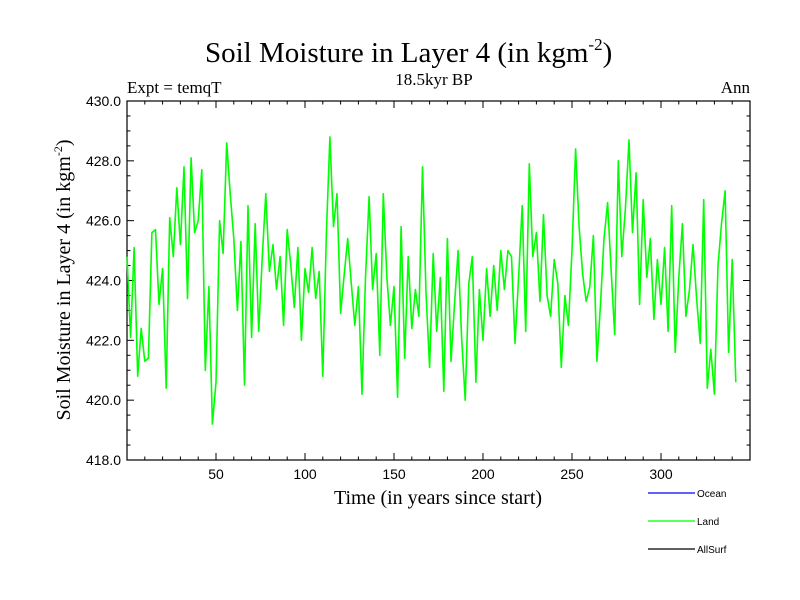  What do you see at coordinates (103, 460) in the screenshot?
I see `y-tick-label: 418.0` at bounding box center [103, 460].